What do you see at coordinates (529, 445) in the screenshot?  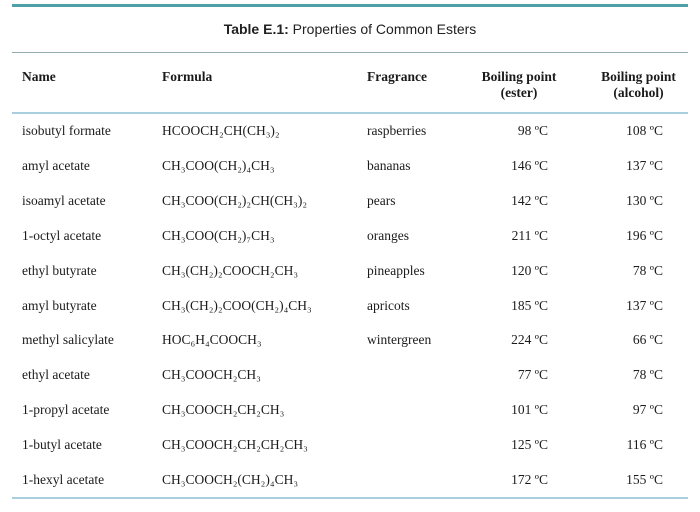 I see `cell-bp-ester: 125 ºC` at bounding box center [529, 445].